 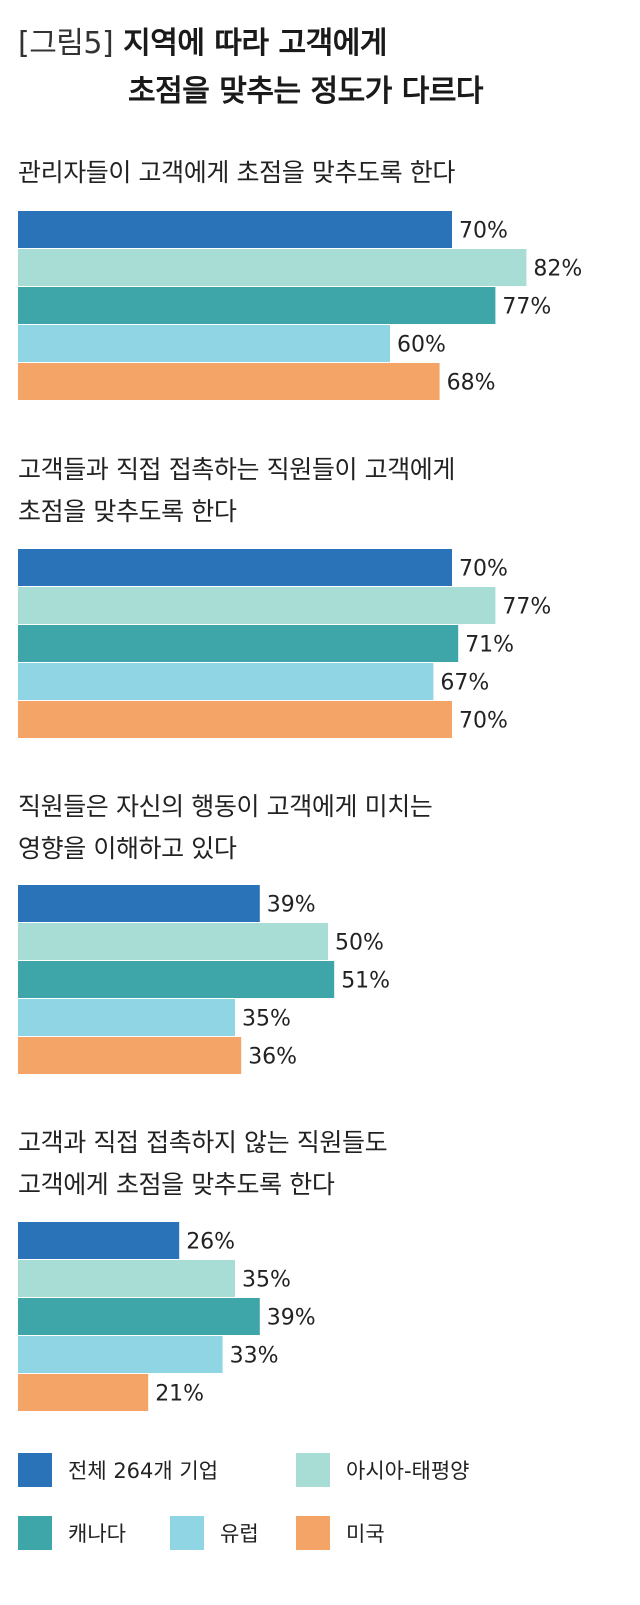 I want to click on legend-item-canada: 캐나다, so click(x=72, y=1533).